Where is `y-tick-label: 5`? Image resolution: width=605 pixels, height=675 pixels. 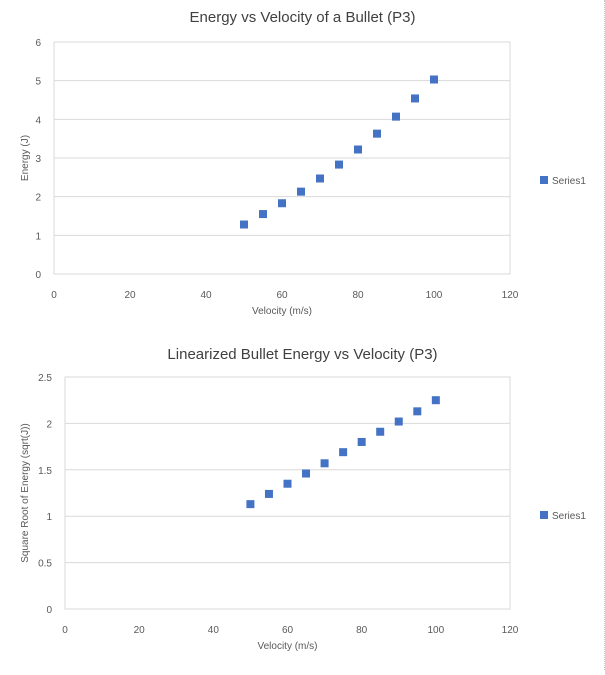 y-tick-label: 5 is located at coordinates (38, 82).